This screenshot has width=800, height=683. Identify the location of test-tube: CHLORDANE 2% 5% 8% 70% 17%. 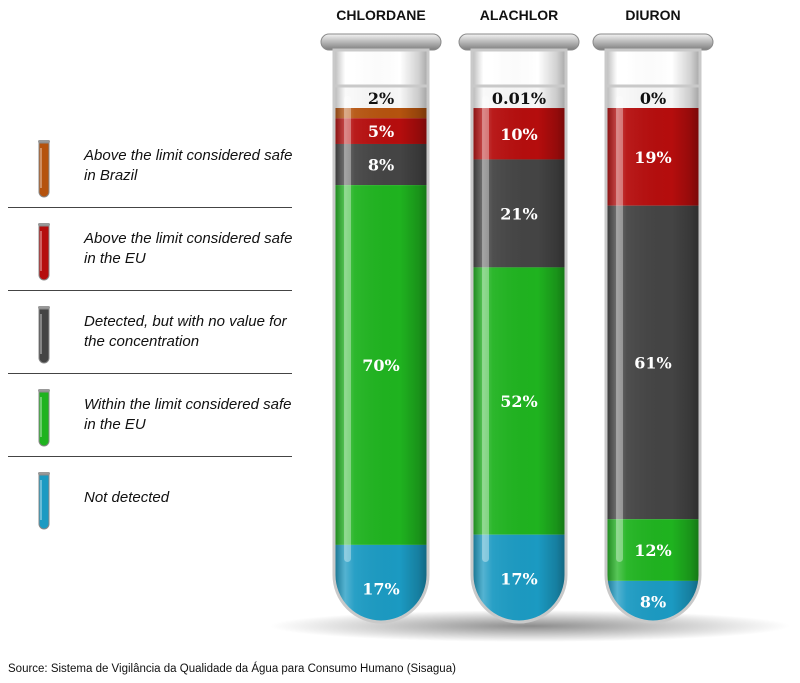
(381, 315).